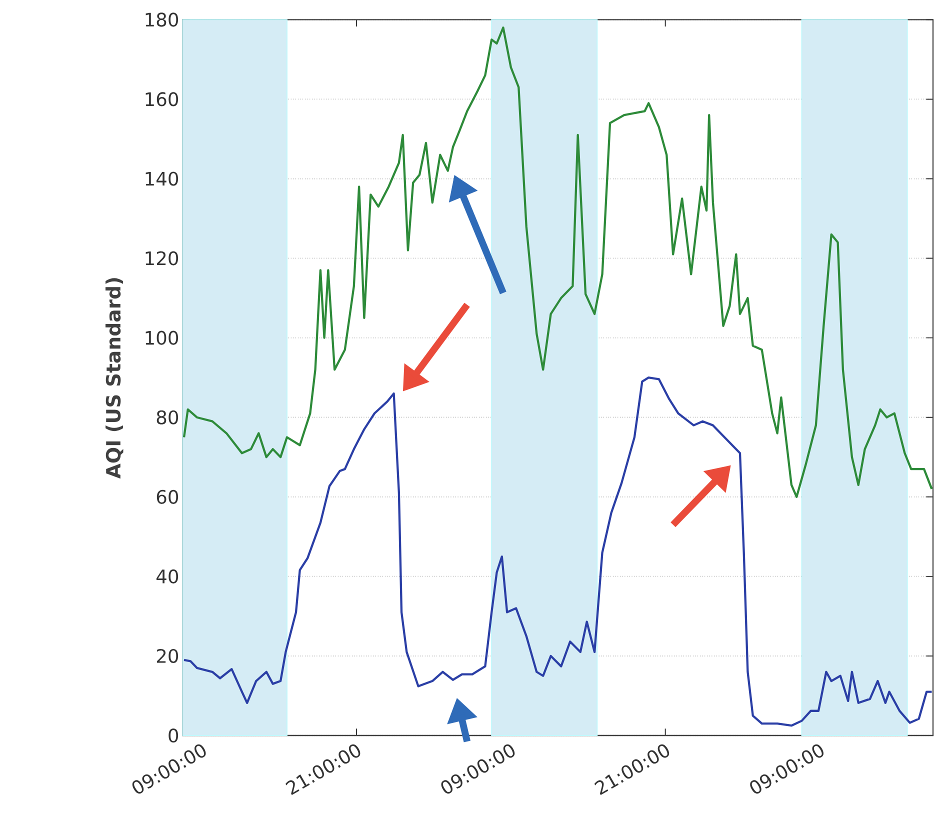 The image size is (934, 829). What do you see at coordinates (162, 19) in the screenshot?
I see `y-tick-label: 180` at bounding box center [162, 19].